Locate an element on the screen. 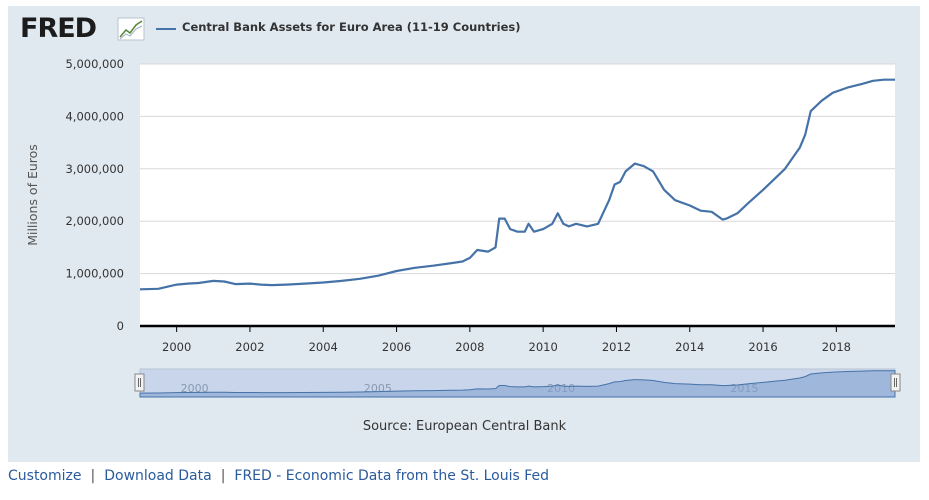  x-axis: 2000 2002 2004 2006 2008 2010 2012 2014 2016 2018 is located at coordinates (517, 339).